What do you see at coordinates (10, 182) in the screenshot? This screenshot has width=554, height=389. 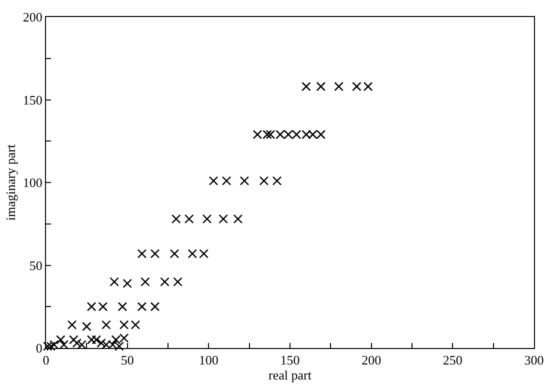 I see `y-axis-title: imaginary part` at bounding box center [10, 182].